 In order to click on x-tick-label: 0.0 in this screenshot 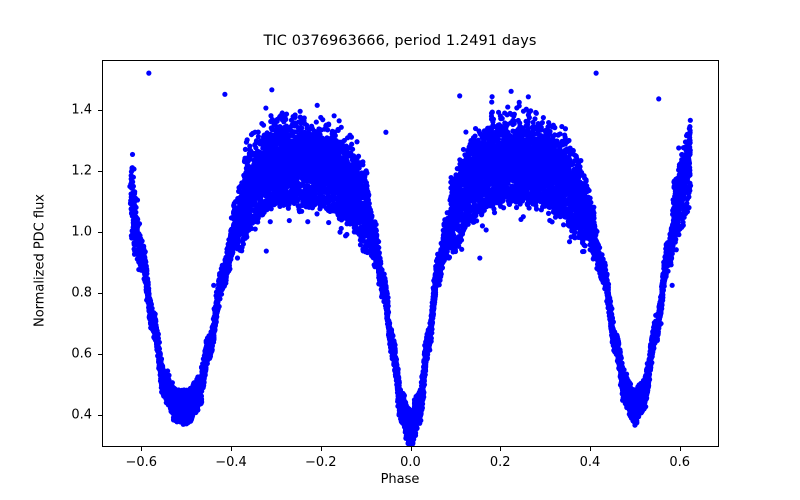, I will do `click(410, 462)`.